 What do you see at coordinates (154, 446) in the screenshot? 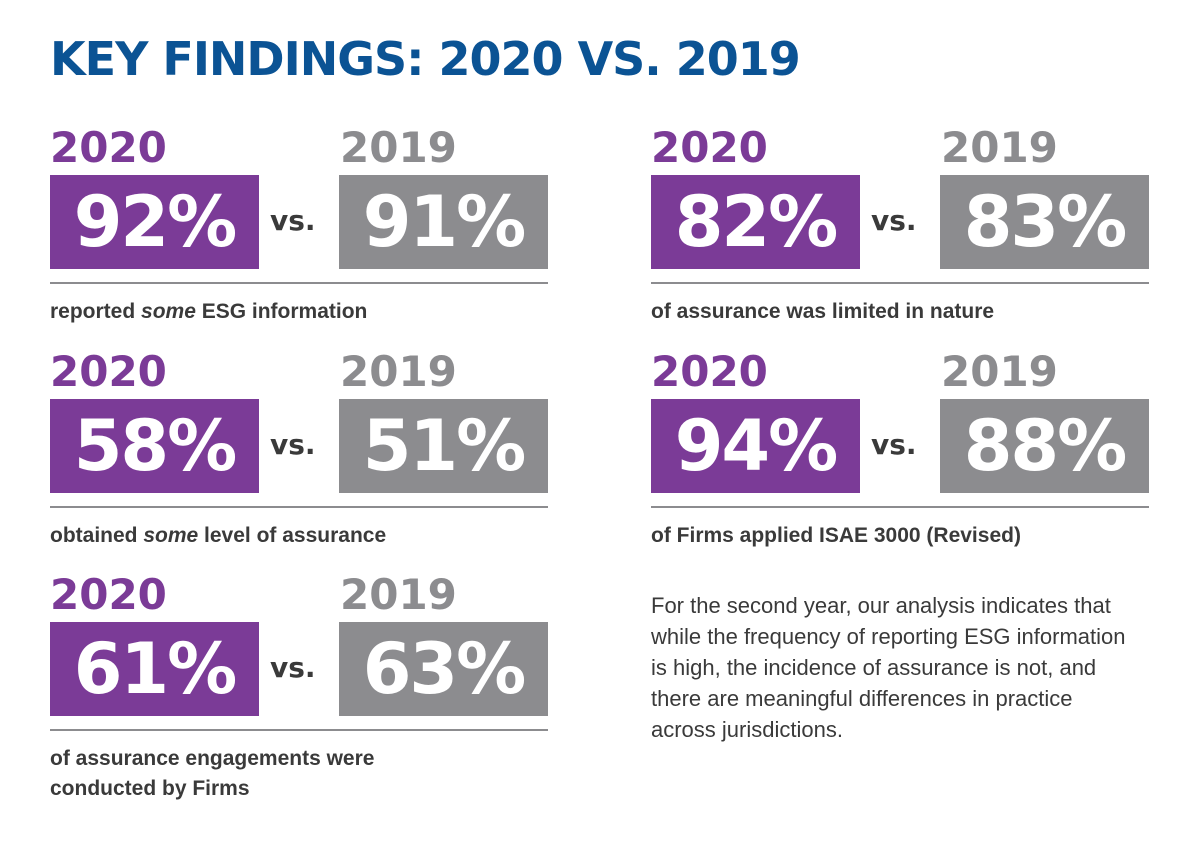
I see `value-2020-box: 58%` at bounding box center [154, 446].